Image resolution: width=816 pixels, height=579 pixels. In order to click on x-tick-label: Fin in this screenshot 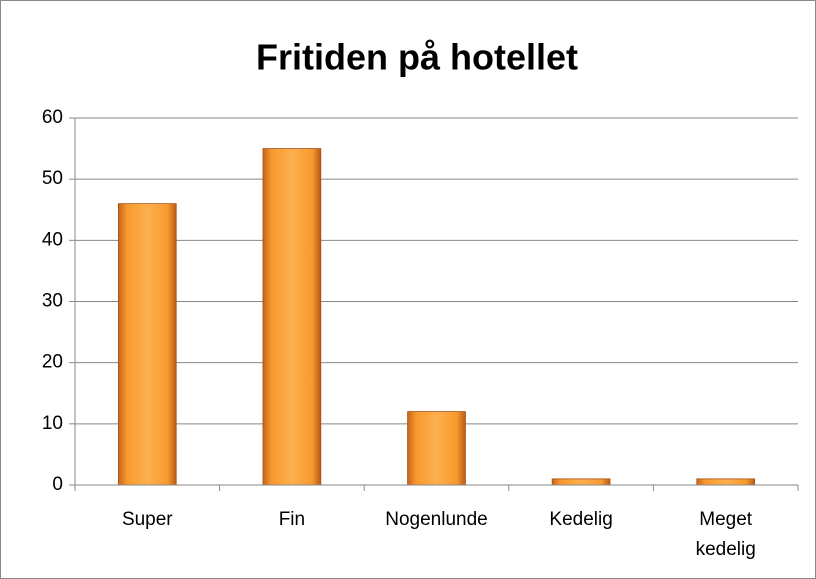, I will do `click(292, 519)`.